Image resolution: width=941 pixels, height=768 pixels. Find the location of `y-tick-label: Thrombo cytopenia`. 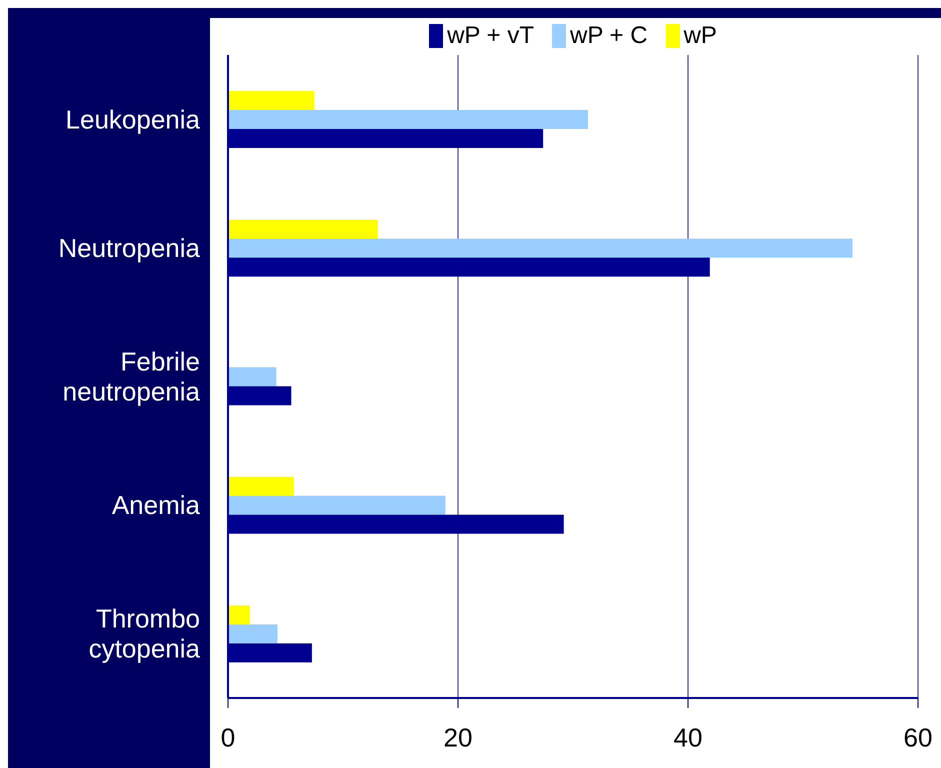

y-tick-label: Thrombo cytopenia is located at coordinates (144, 634).